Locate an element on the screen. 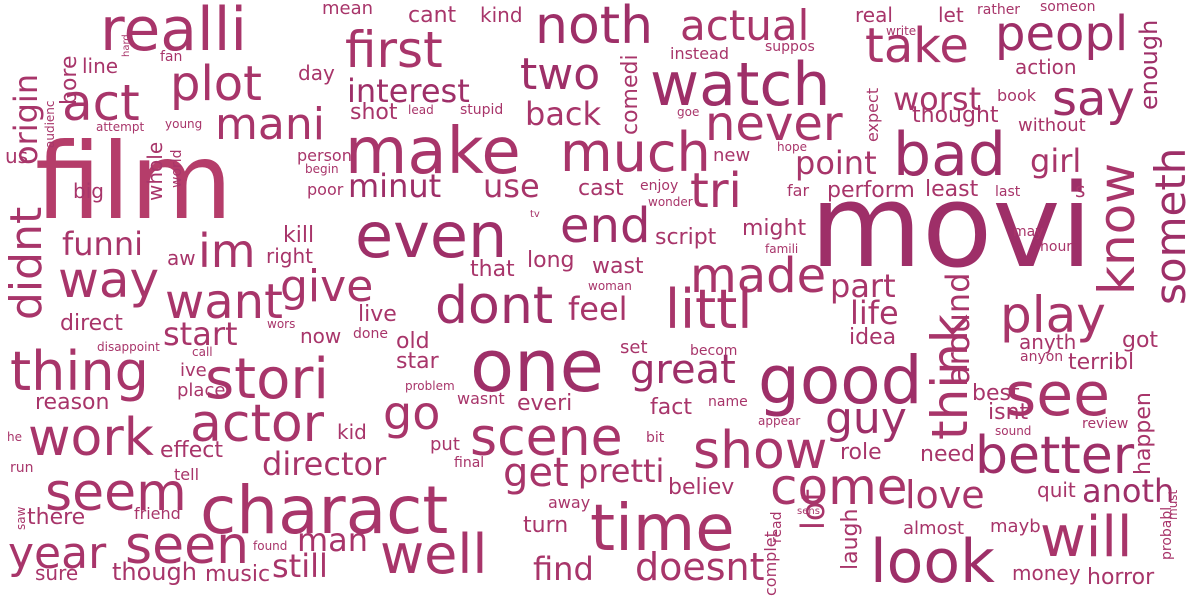 This screenshot has width=1200, height=600. word-kill: kill is located at coordinates (299, 235).